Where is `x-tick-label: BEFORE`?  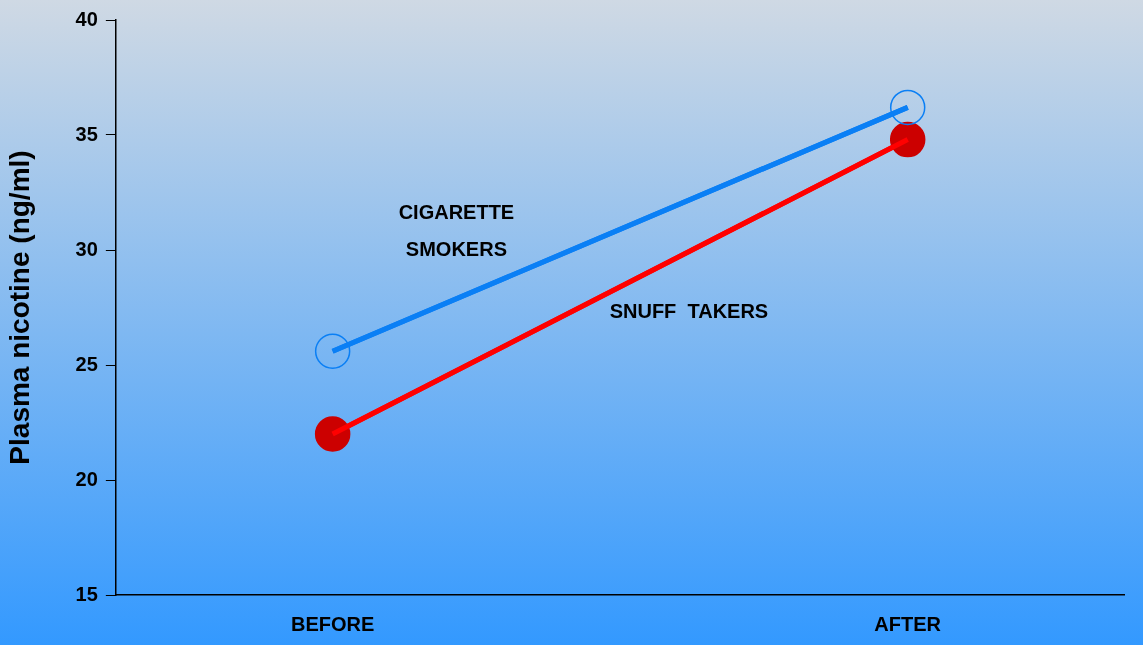
x-tick-label: BEFORE is located at coordinates (332, 623).